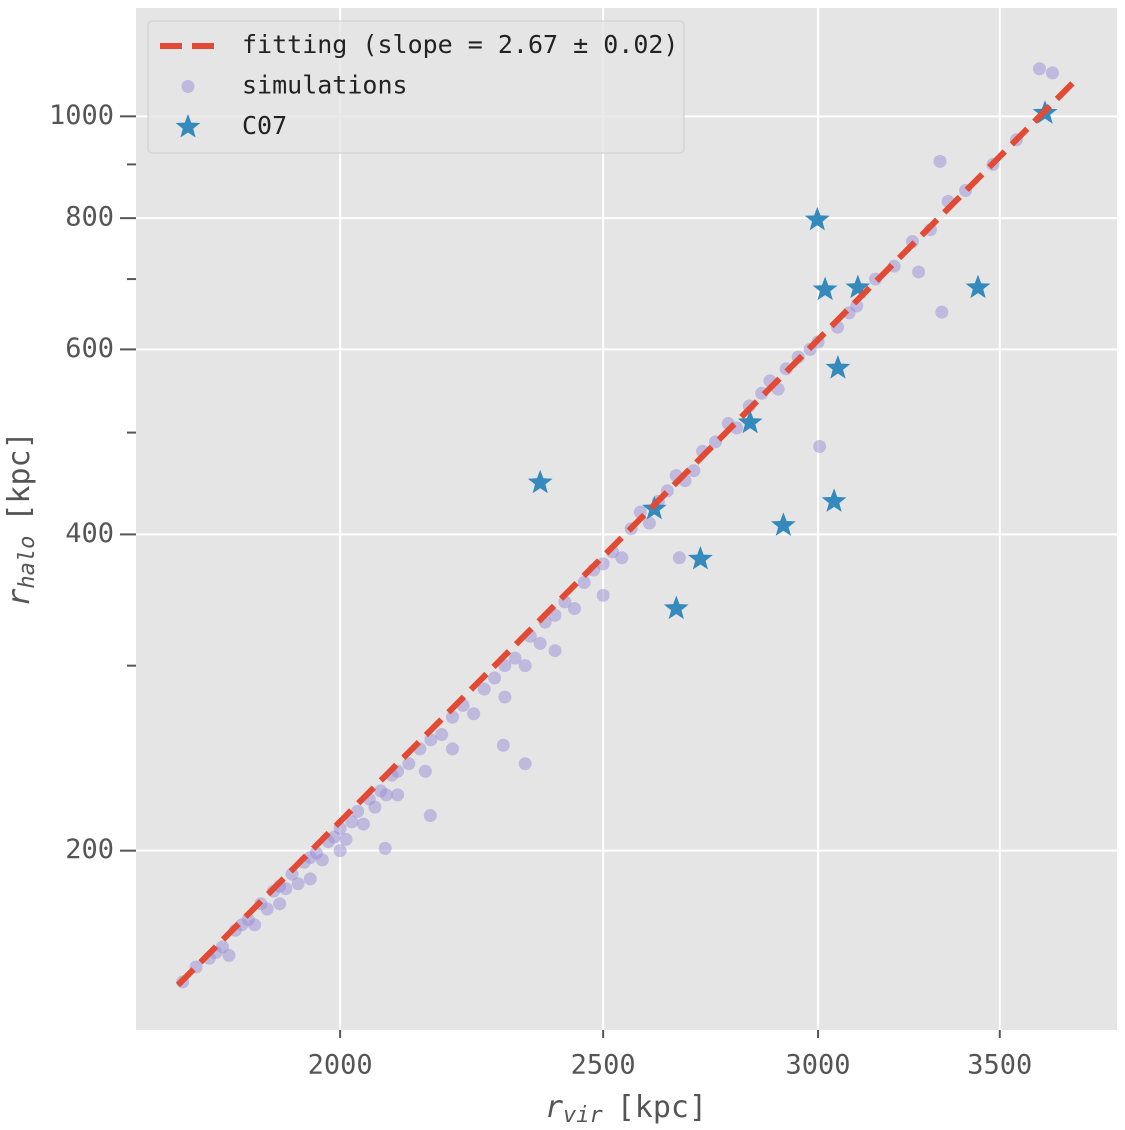 Image resolution: width=1125 pixels, height=1130 pixels. What do you see at coordinates (662, 1107) in the screenshot?
I see `x-label-unit: [kpc]` at bounding box center [662, 1107].